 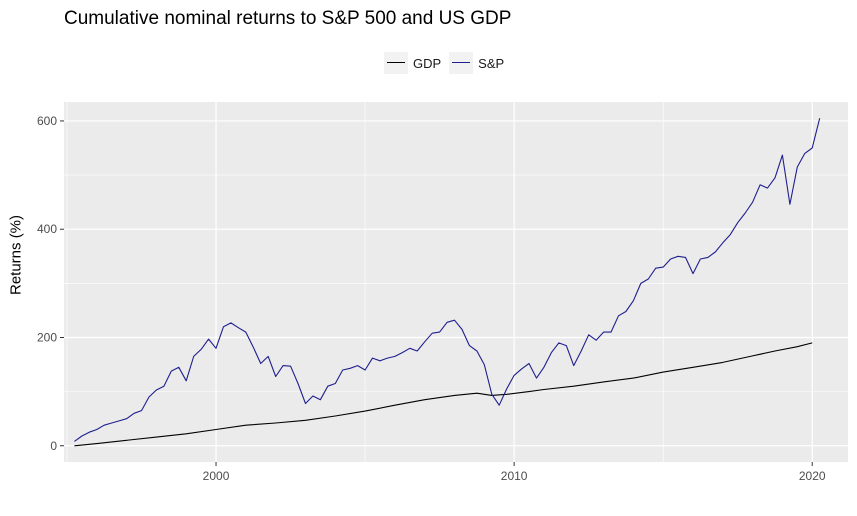 I want to click on legend-key-gdp, so click(x=396, y=63).